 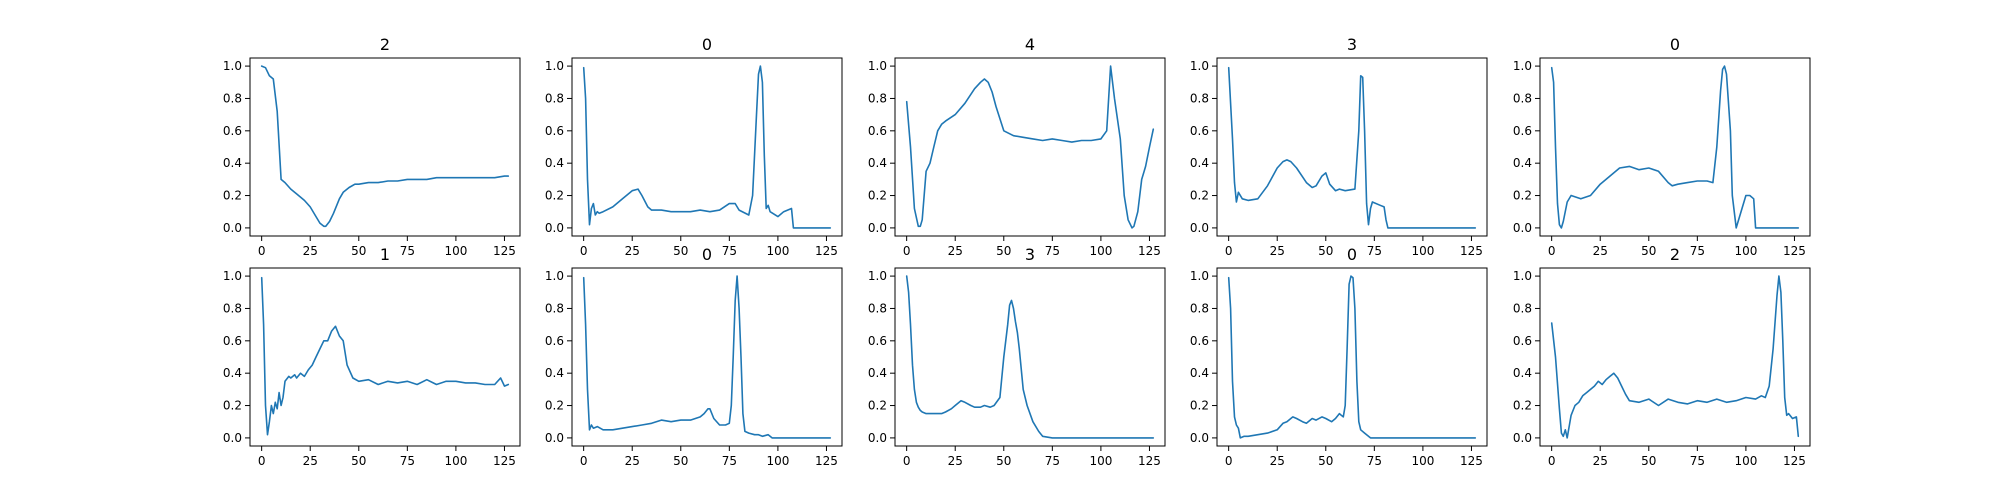 I want to click on subplot-title: 3, so click(x=1352, y=44).